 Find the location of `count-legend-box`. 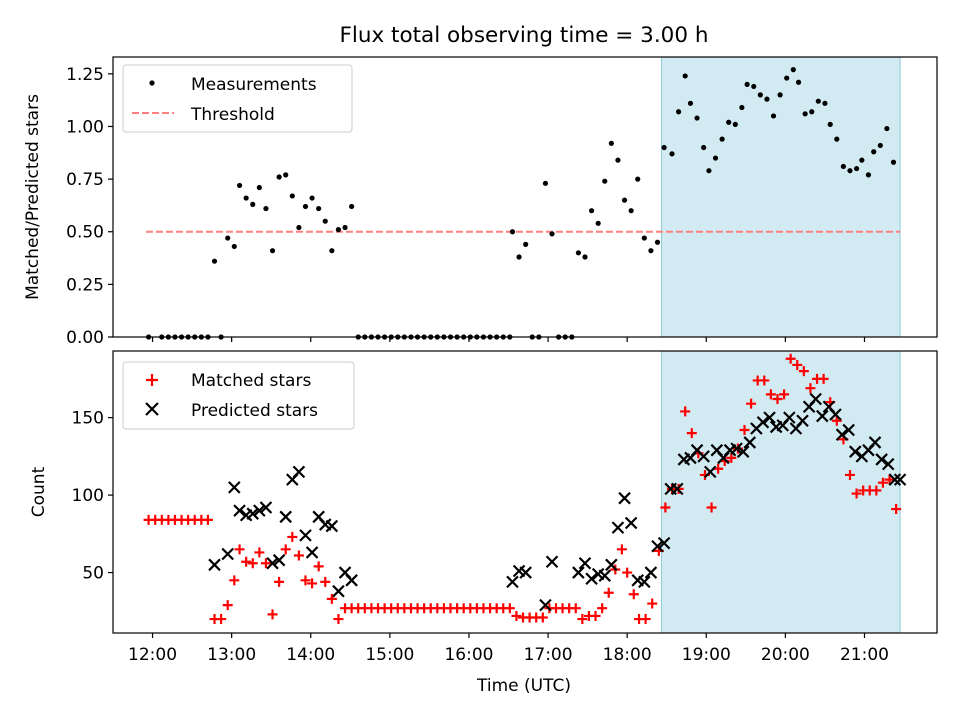

count-legend-box is located at coordinates (238, 395).